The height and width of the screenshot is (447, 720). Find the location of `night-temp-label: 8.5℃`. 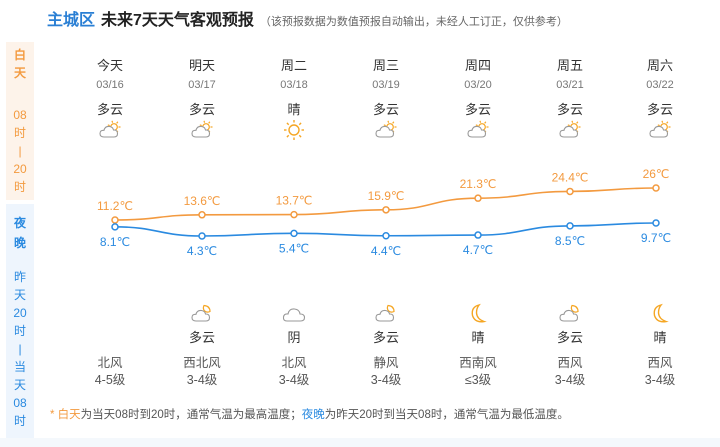

night-temp-label: 8.5℃ is located at coordinates (570, 241).